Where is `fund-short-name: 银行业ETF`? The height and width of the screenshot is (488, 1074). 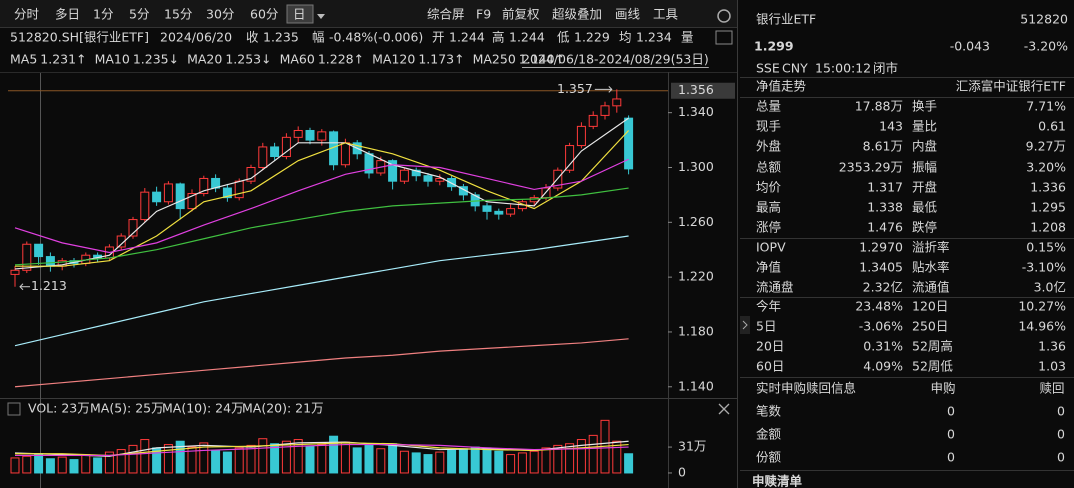
fund-short-name: 银行业ETF is located at coordinates (786, 19).